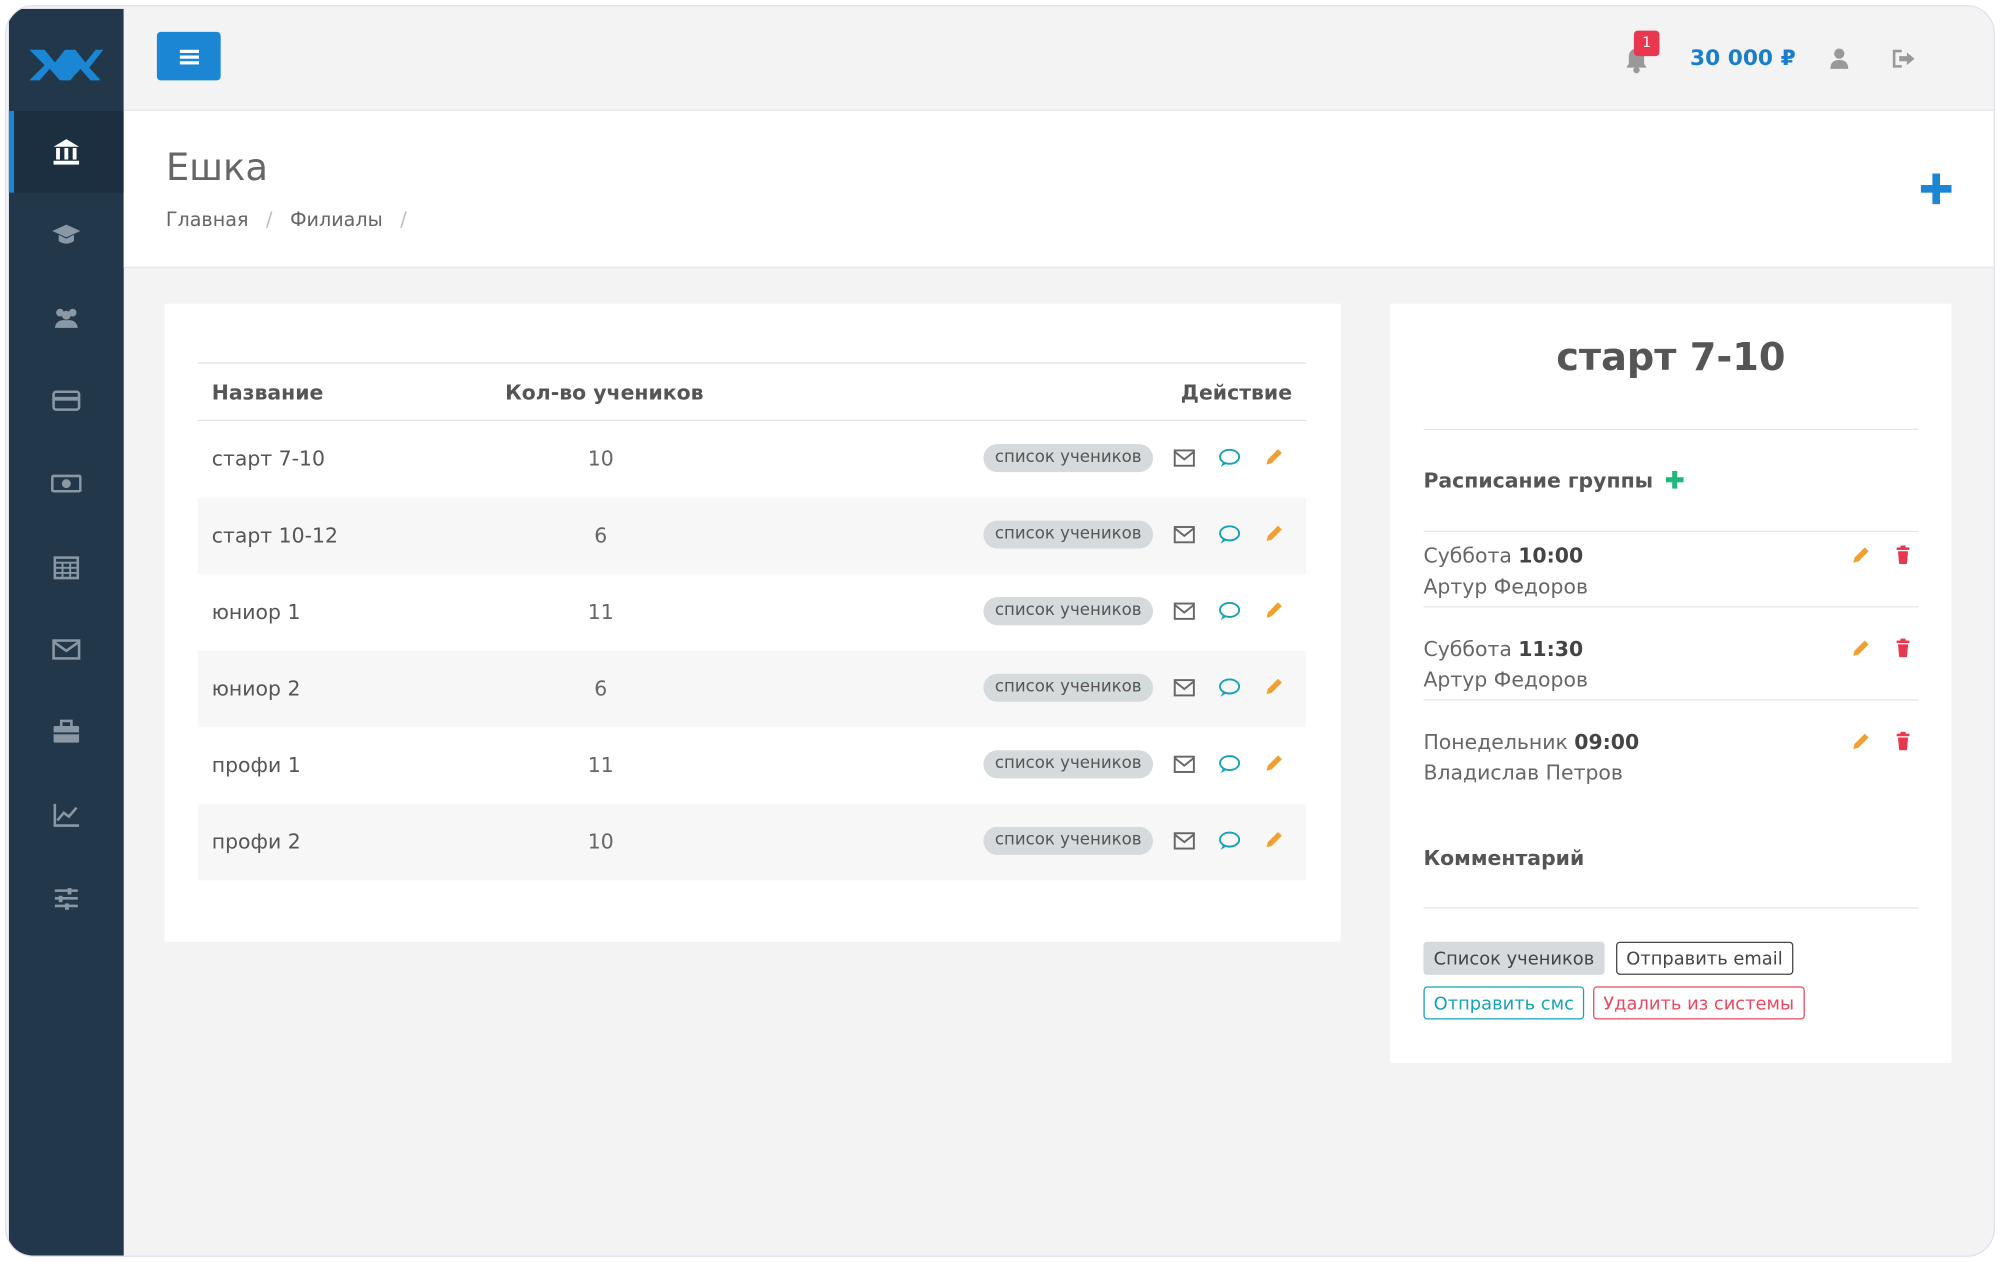 The image size is (2000, 1262). What do you see at coordinates (604, 392) in the screenshot?
I see `column-header: Кол-во учеников` at bounding box center [604, 392].